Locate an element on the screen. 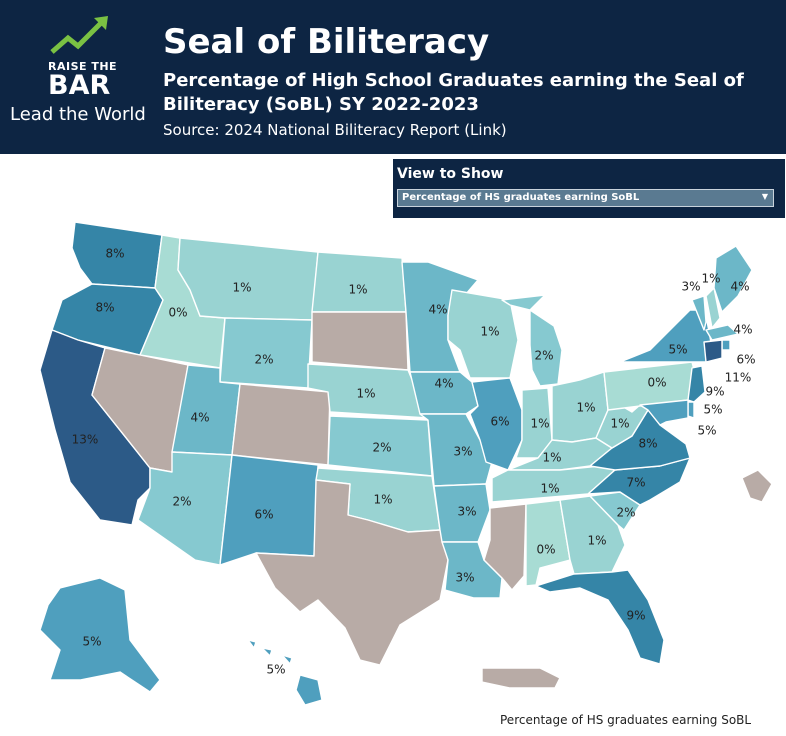 Image resolution: width=786 pixels, height=736 pixels. state-label-nd: 1% is located at coordinates (357, 290).